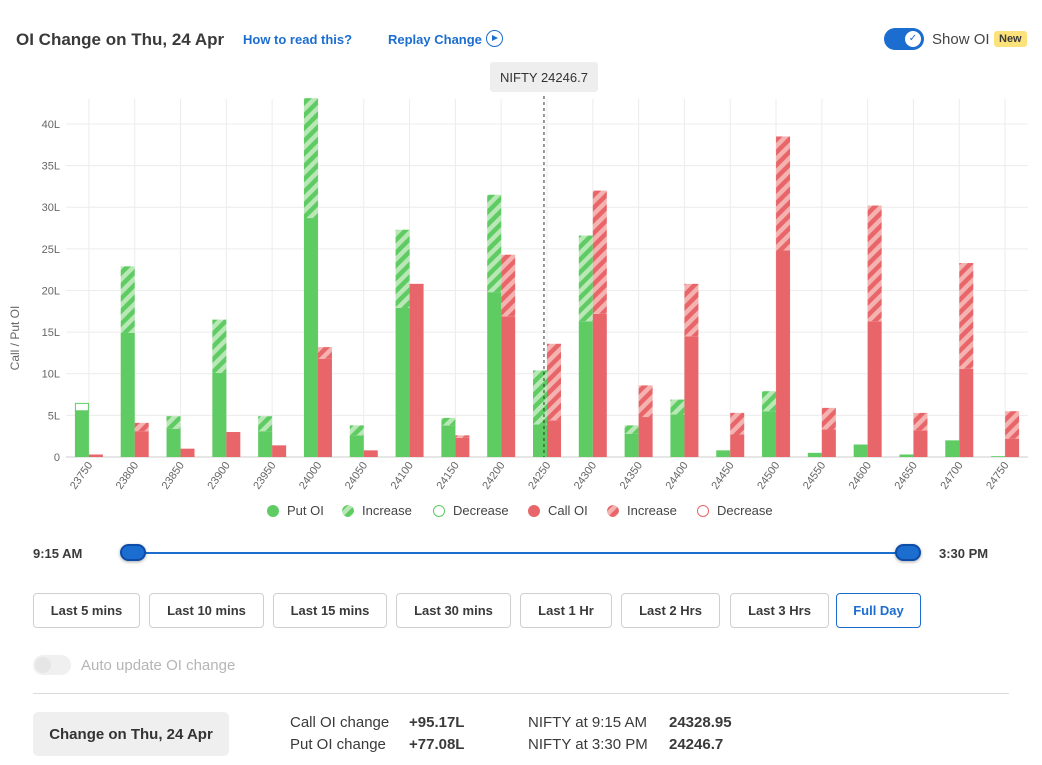  Describe the element at coordinates (330, 610) in the screenshot. I see `range-last-15-mins-button: Last 15 mins` at that location.